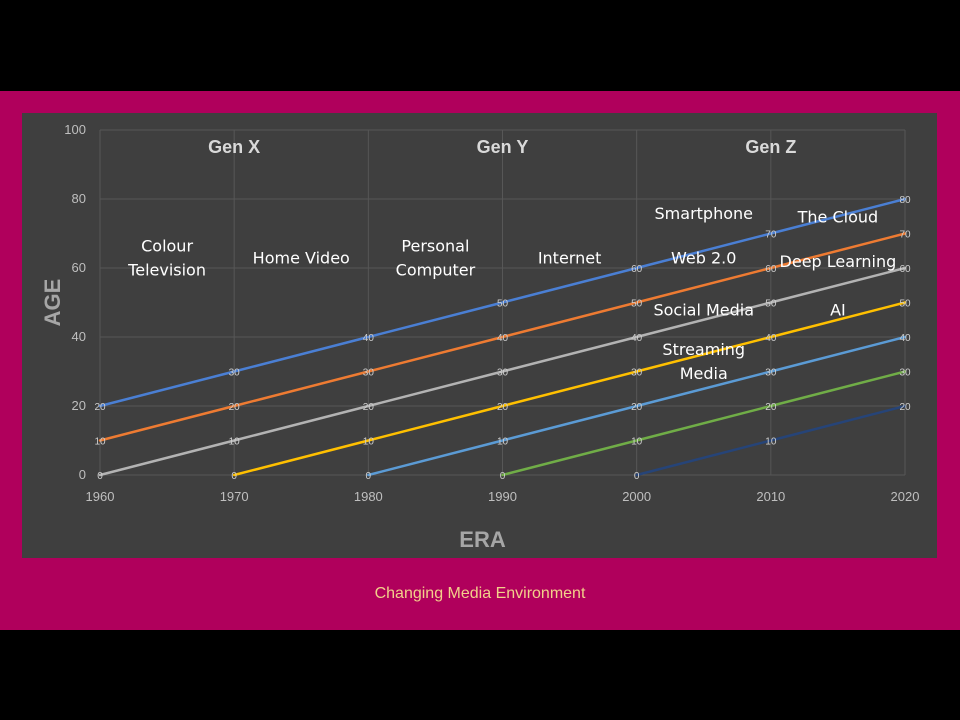  What do you see at coordinates (436, 270) in the screenshot?
I see `media-annotation: Computer` at bounding box center [436, 270].